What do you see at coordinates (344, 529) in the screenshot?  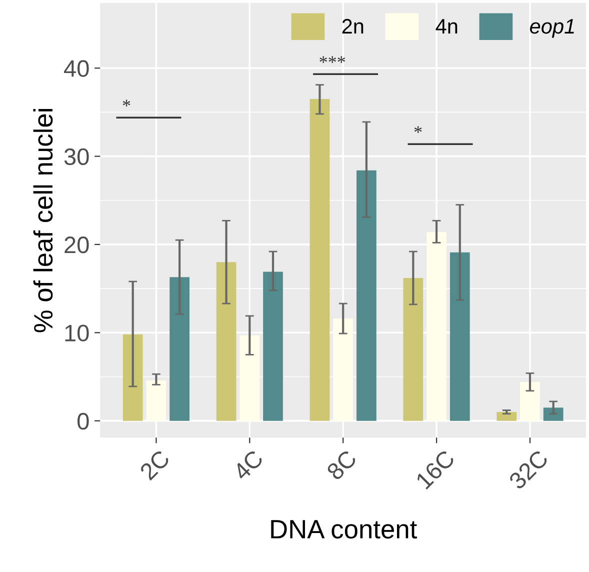 I see `x-axis-title: DNA content` at bounding box center [344, 529].